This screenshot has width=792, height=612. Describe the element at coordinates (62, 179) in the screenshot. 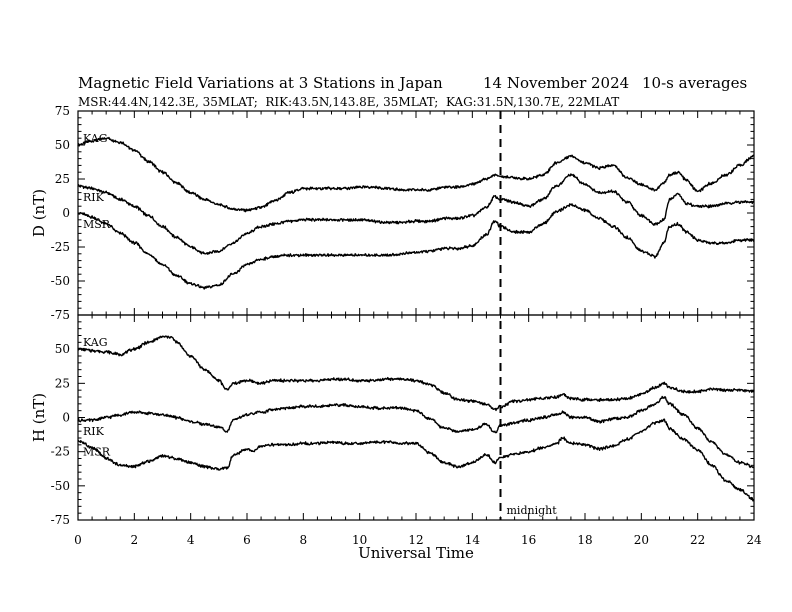

I see `d-y-tick-label: 25` at that location.